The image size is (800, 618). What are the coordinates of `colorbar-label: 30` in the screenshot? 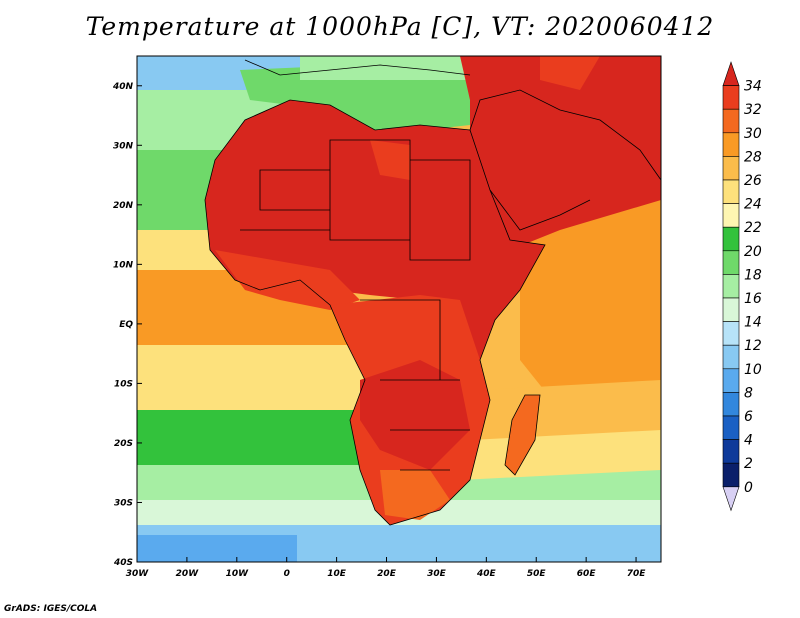 It's located at (753, 134).